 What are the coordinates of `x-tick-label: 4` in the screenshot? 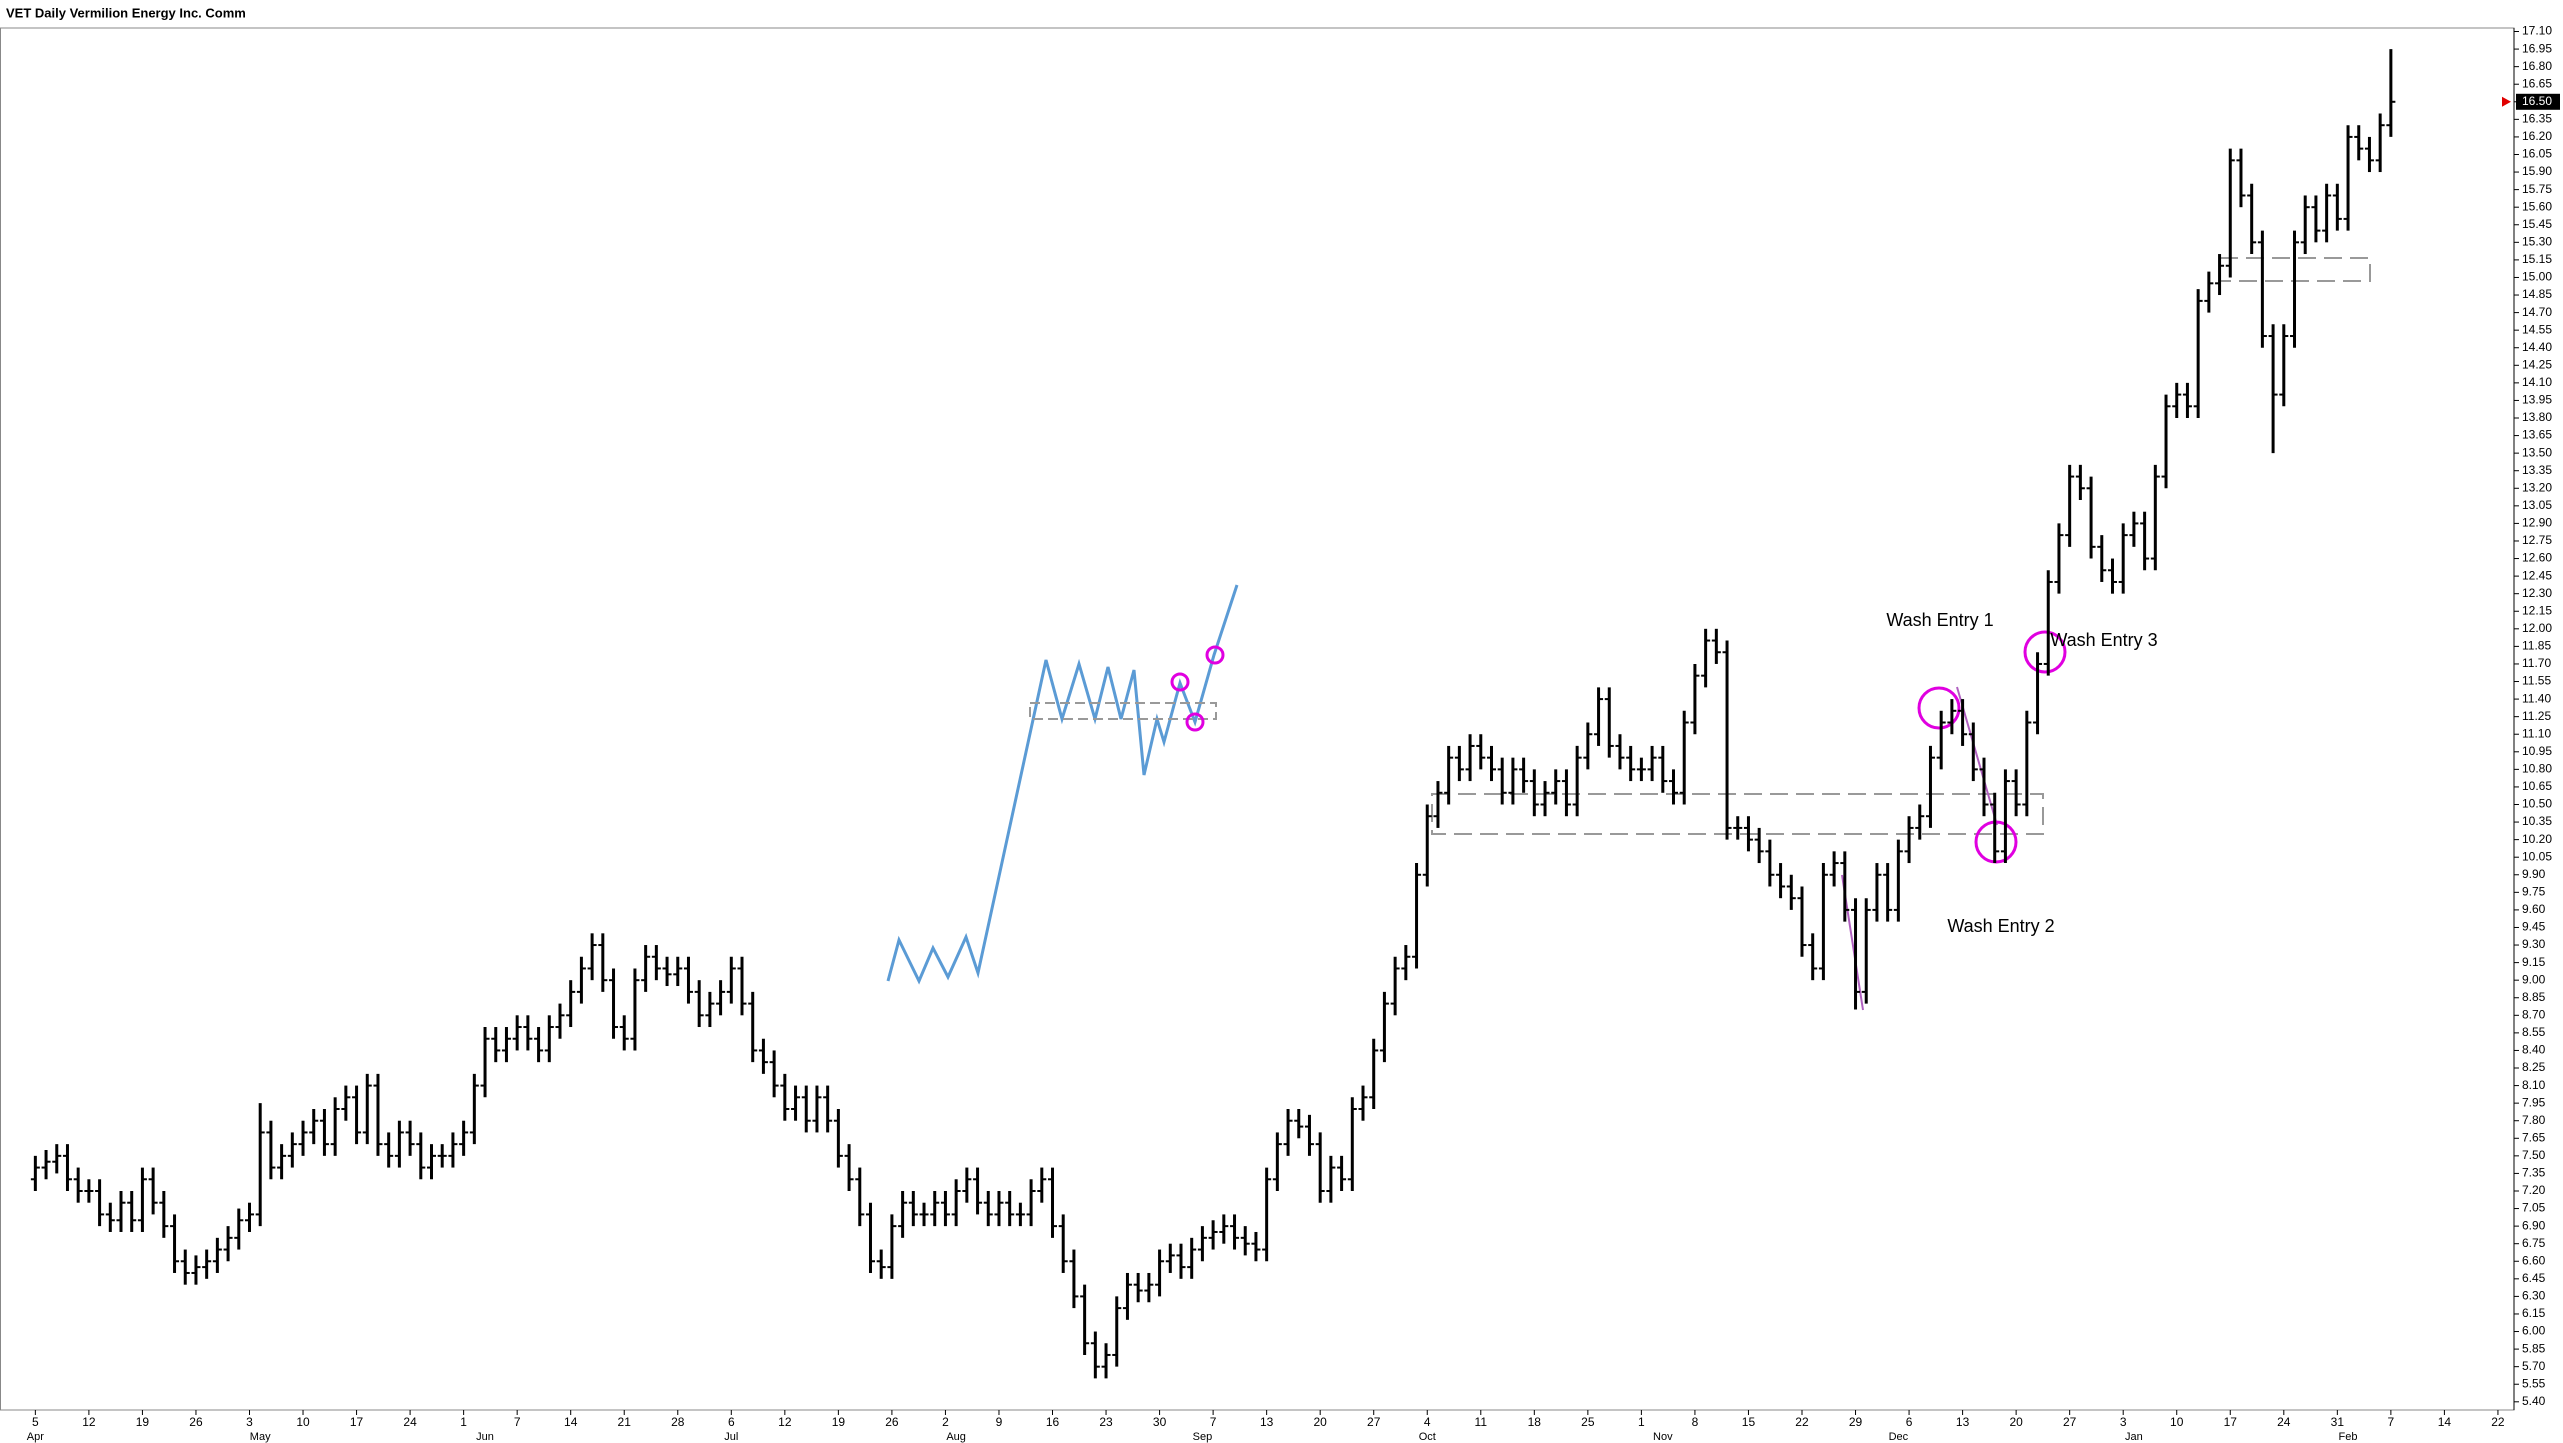 It's located at (1427, 1422).